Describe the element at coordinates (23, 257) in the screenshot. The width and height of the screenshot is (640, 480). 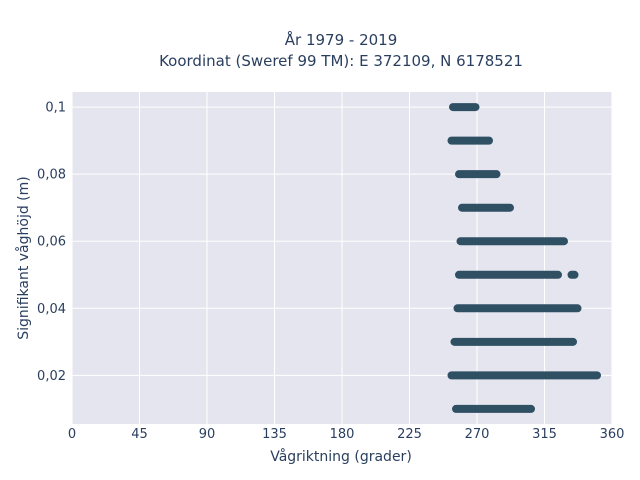
I see `y-axis-title: Signifikant våghöjd (m)` at that location.